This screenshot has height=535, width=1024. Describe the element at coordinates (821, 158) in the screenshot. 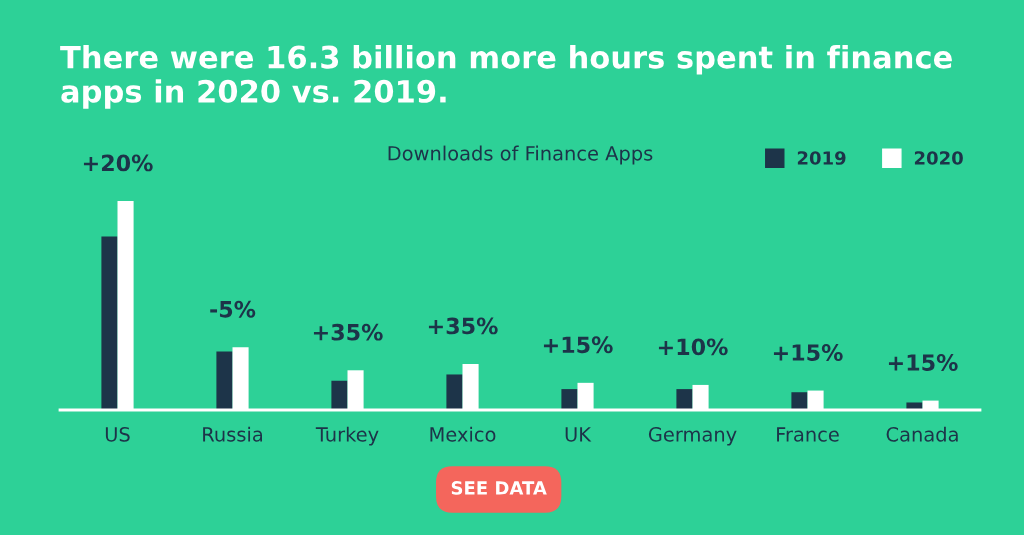

I see `legend-label: 2019` at that location.